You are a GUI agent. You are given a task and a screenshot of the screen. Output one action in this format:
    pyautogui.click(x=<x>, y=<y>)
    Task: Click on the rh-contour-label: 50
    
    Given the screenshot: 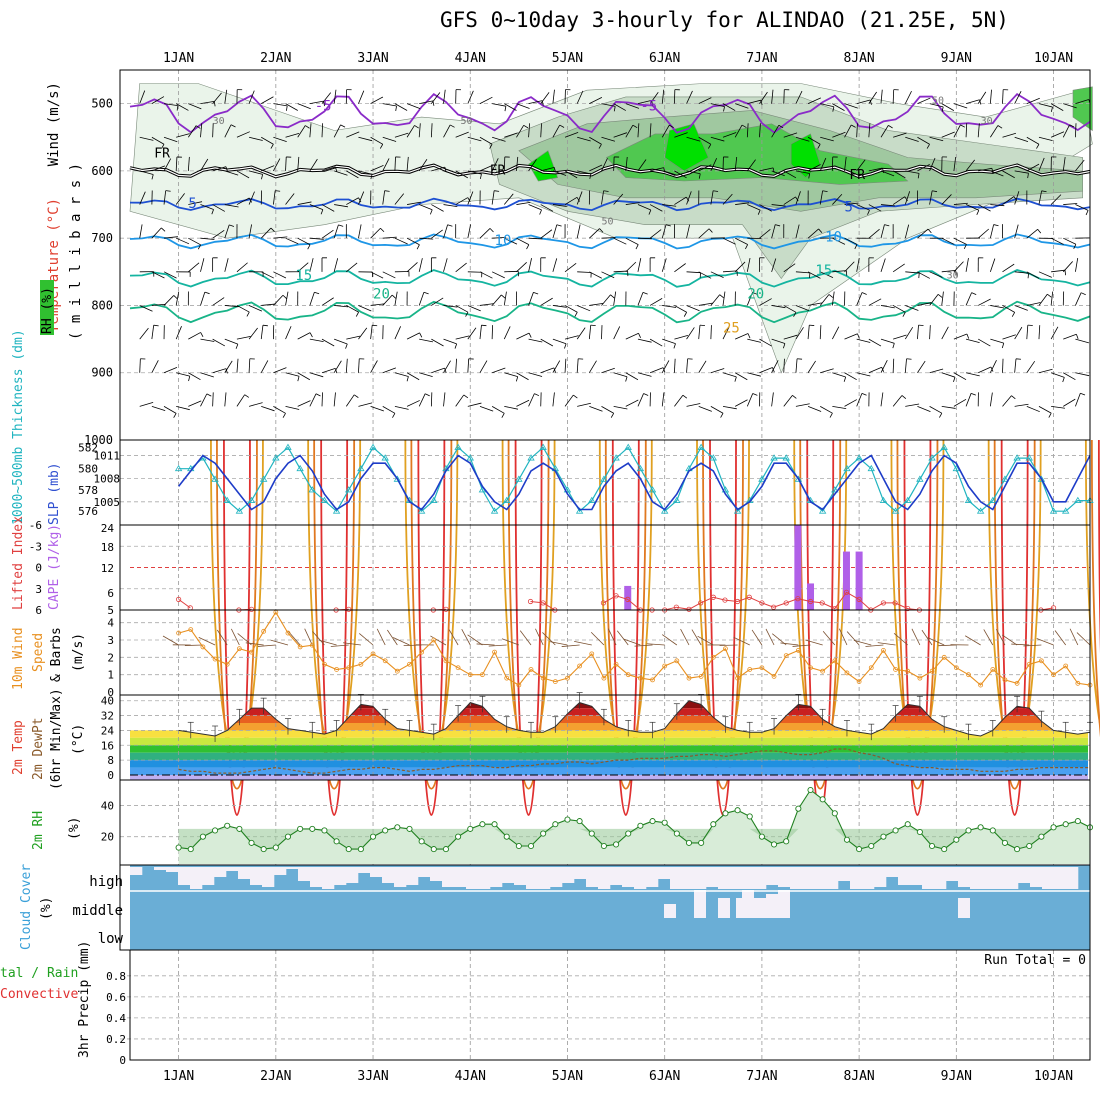 What is the action you would take?
    pyautogui.click(x=467, y=121)
    